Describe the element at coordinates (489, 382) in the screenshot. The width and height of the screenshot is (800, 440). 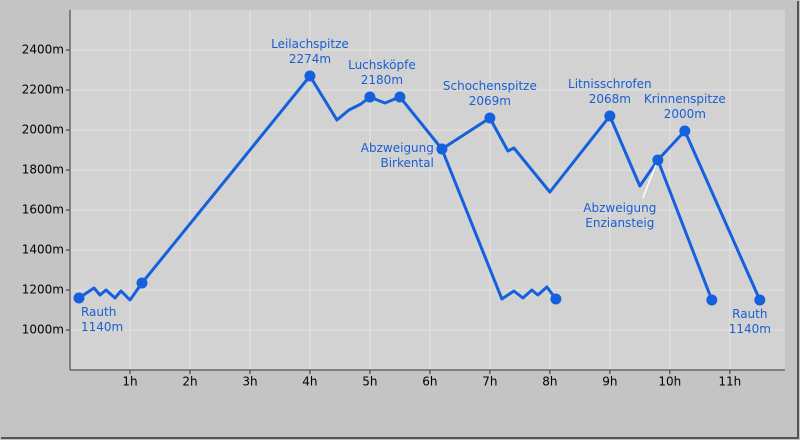
I see `x-tick-label: 7h` at that location.